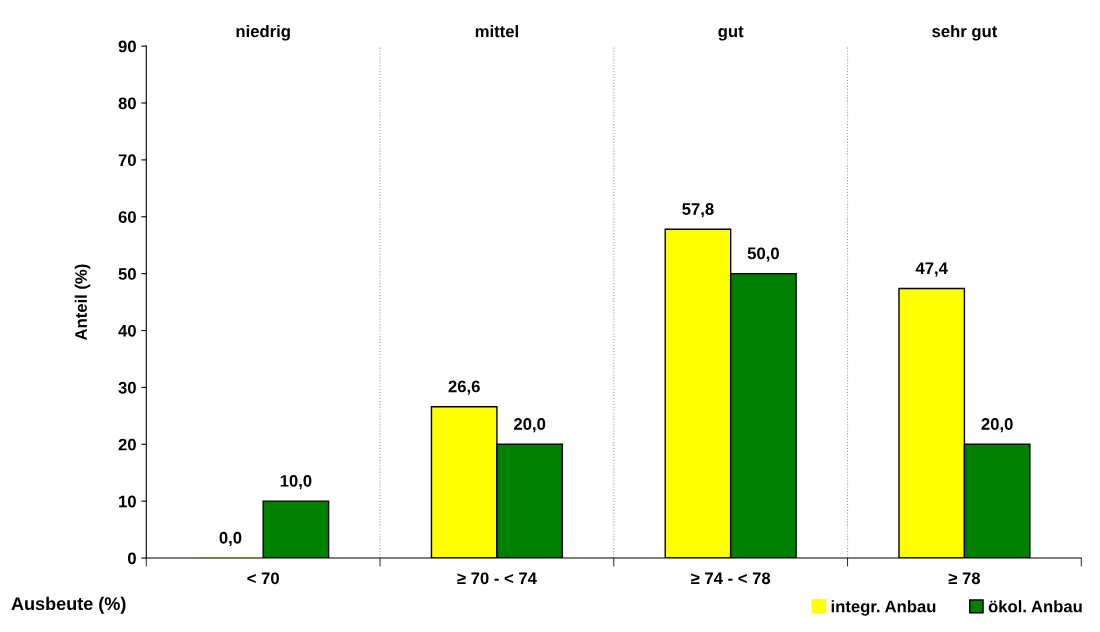 The height and width of the screenshot is (632, 1100). Describe the element at coordinates (464, 387) in the screenshot. I see `data-label: 26,6` at that location.